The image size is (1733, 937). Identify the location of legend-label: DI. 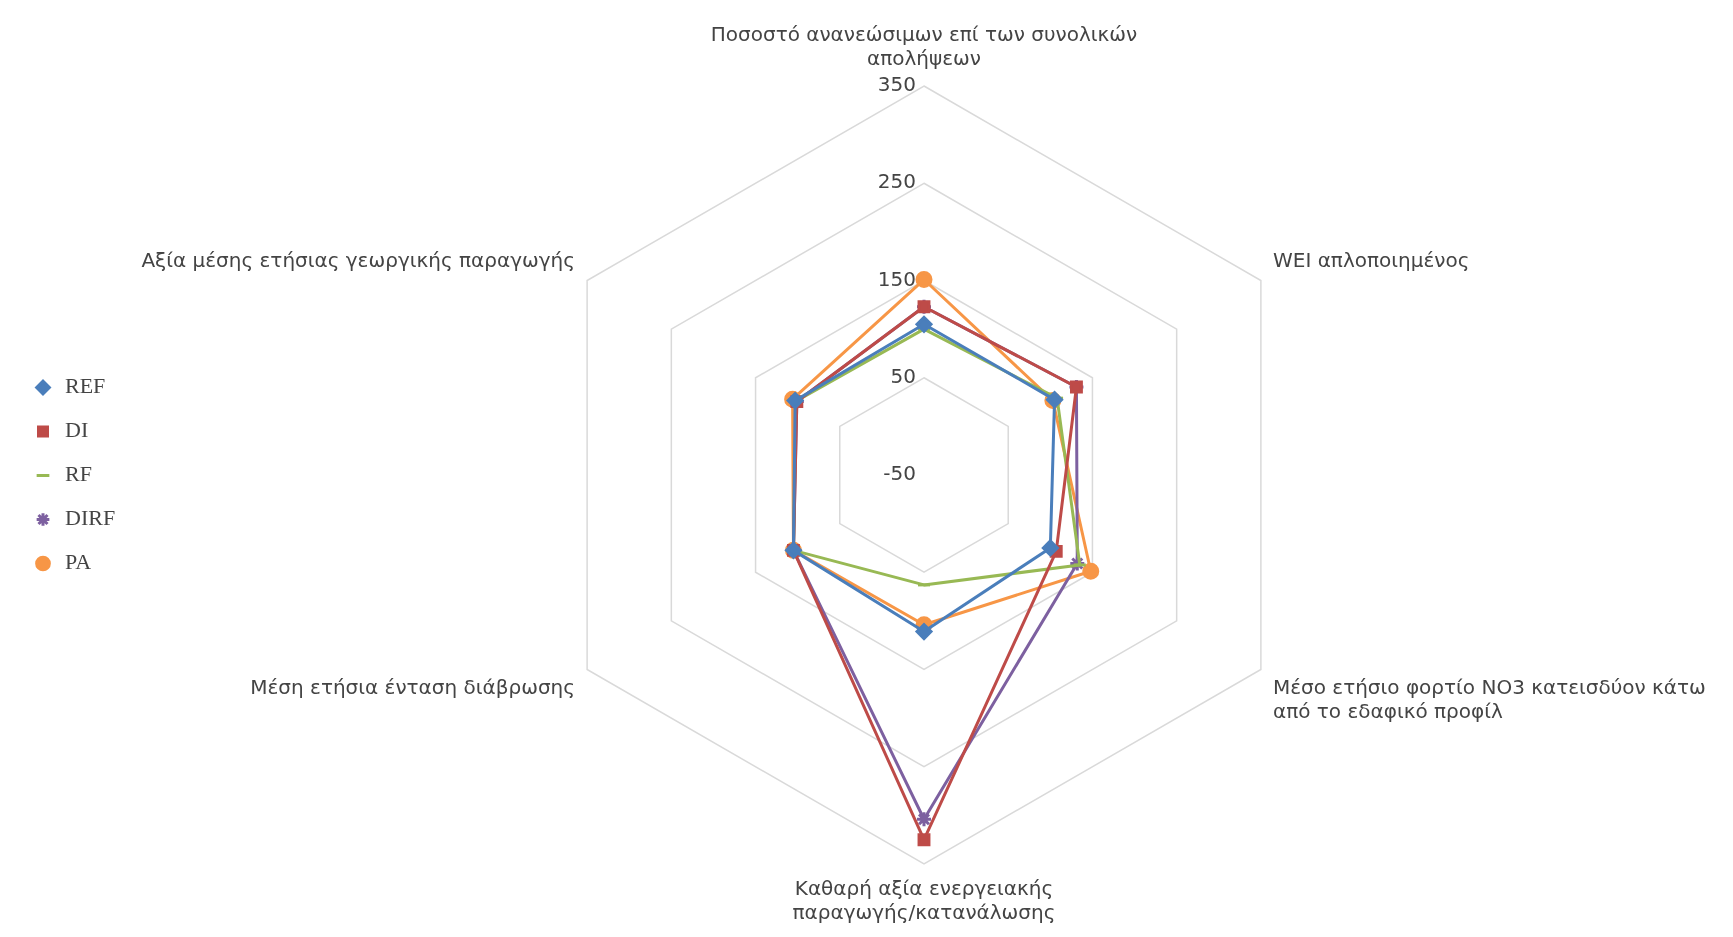
(77, 430).